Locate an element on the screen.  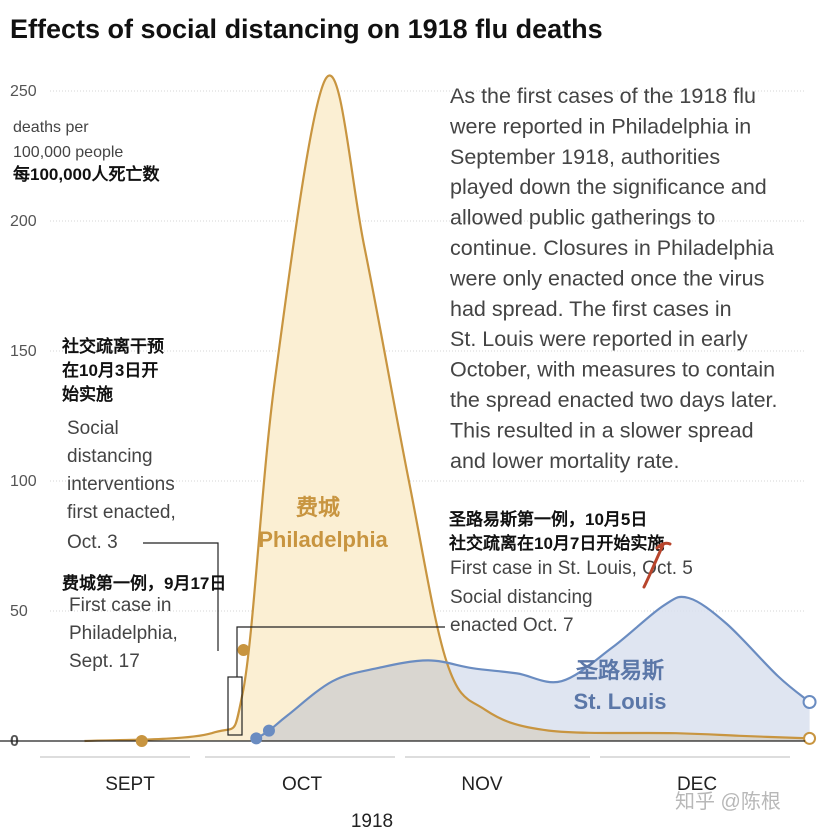
y-tick-label: 100 is located at coordinates (23, 481).